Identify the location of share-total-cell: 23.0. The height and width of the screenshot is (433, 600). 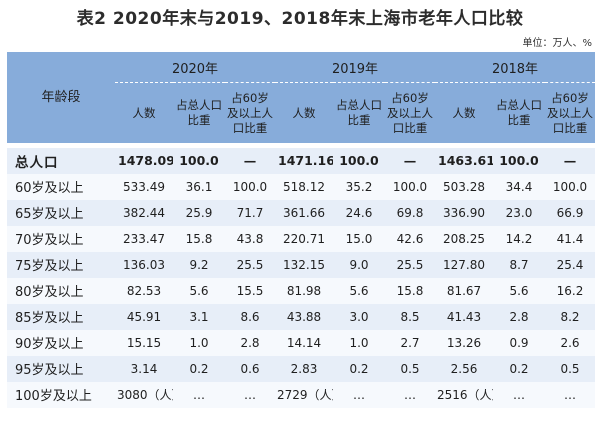
(519, 212).